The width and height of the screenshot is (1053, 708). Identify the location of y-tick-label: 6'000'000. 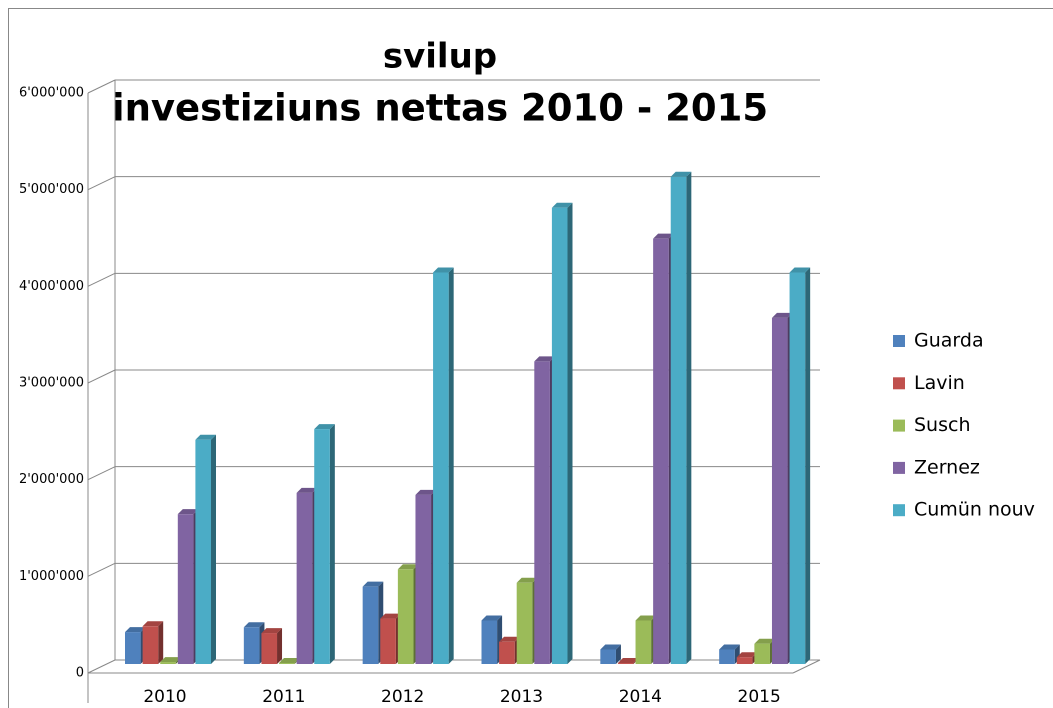
(51, 93).